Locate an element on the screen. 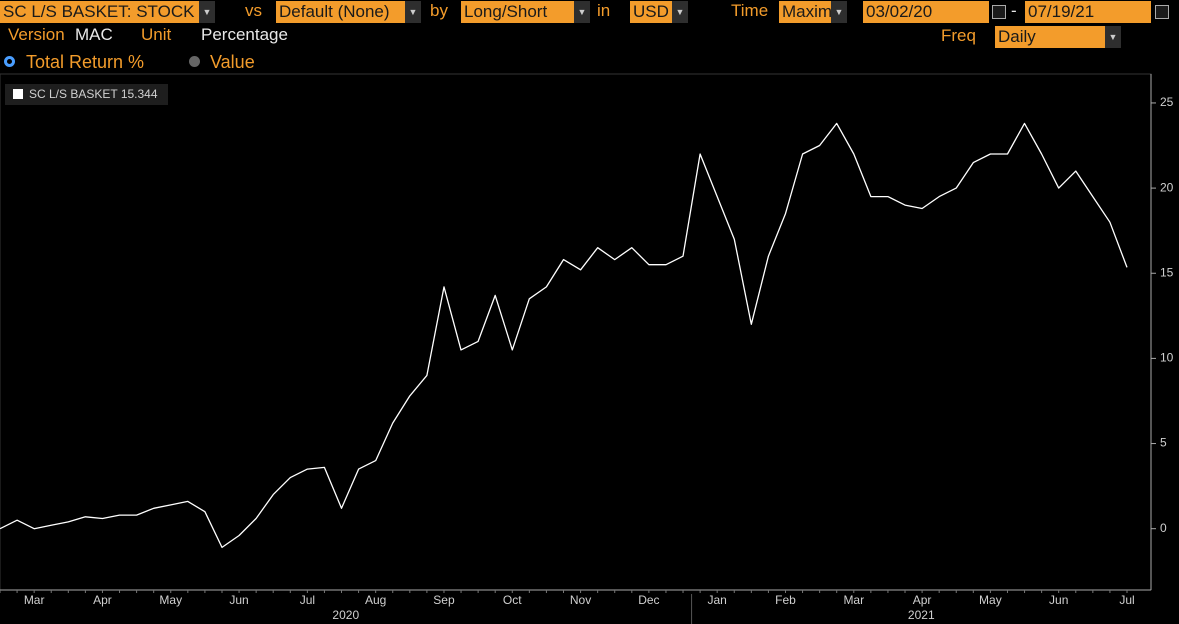 Image resolution: width=1179 pixels, height=624 pixels. x-tick-label: Nov is located at coordinates (580, 600).